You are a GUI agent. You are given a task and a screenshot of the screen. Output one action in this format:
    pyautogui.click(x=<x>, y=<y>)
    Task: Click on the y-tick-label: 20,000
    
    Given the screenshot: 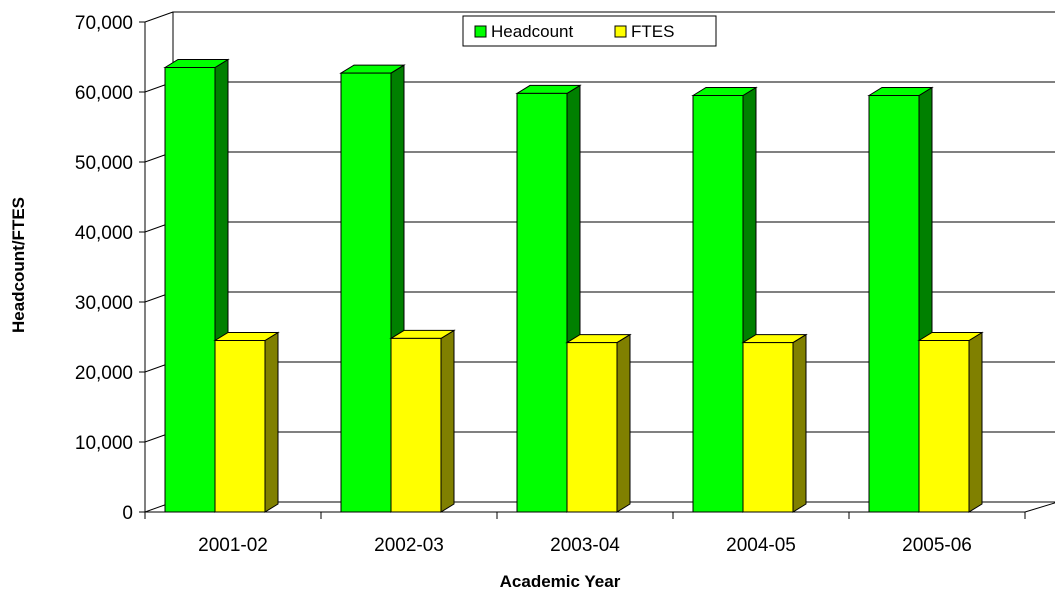 What is the action you would take?
    pyautogui.click(x=104, y=373)
    